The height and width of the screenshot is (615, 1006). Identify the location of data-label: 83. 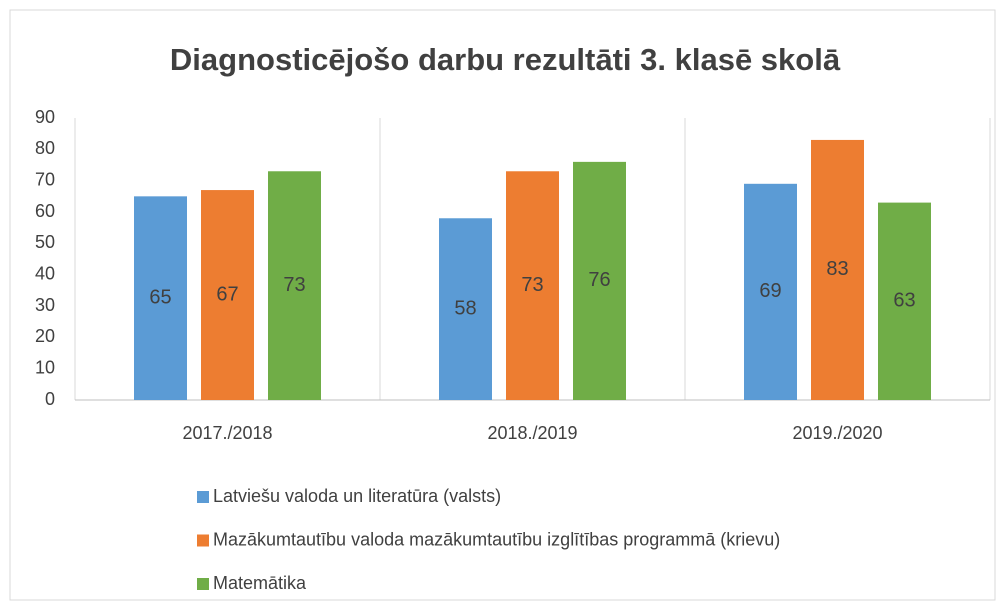
(837, 269).